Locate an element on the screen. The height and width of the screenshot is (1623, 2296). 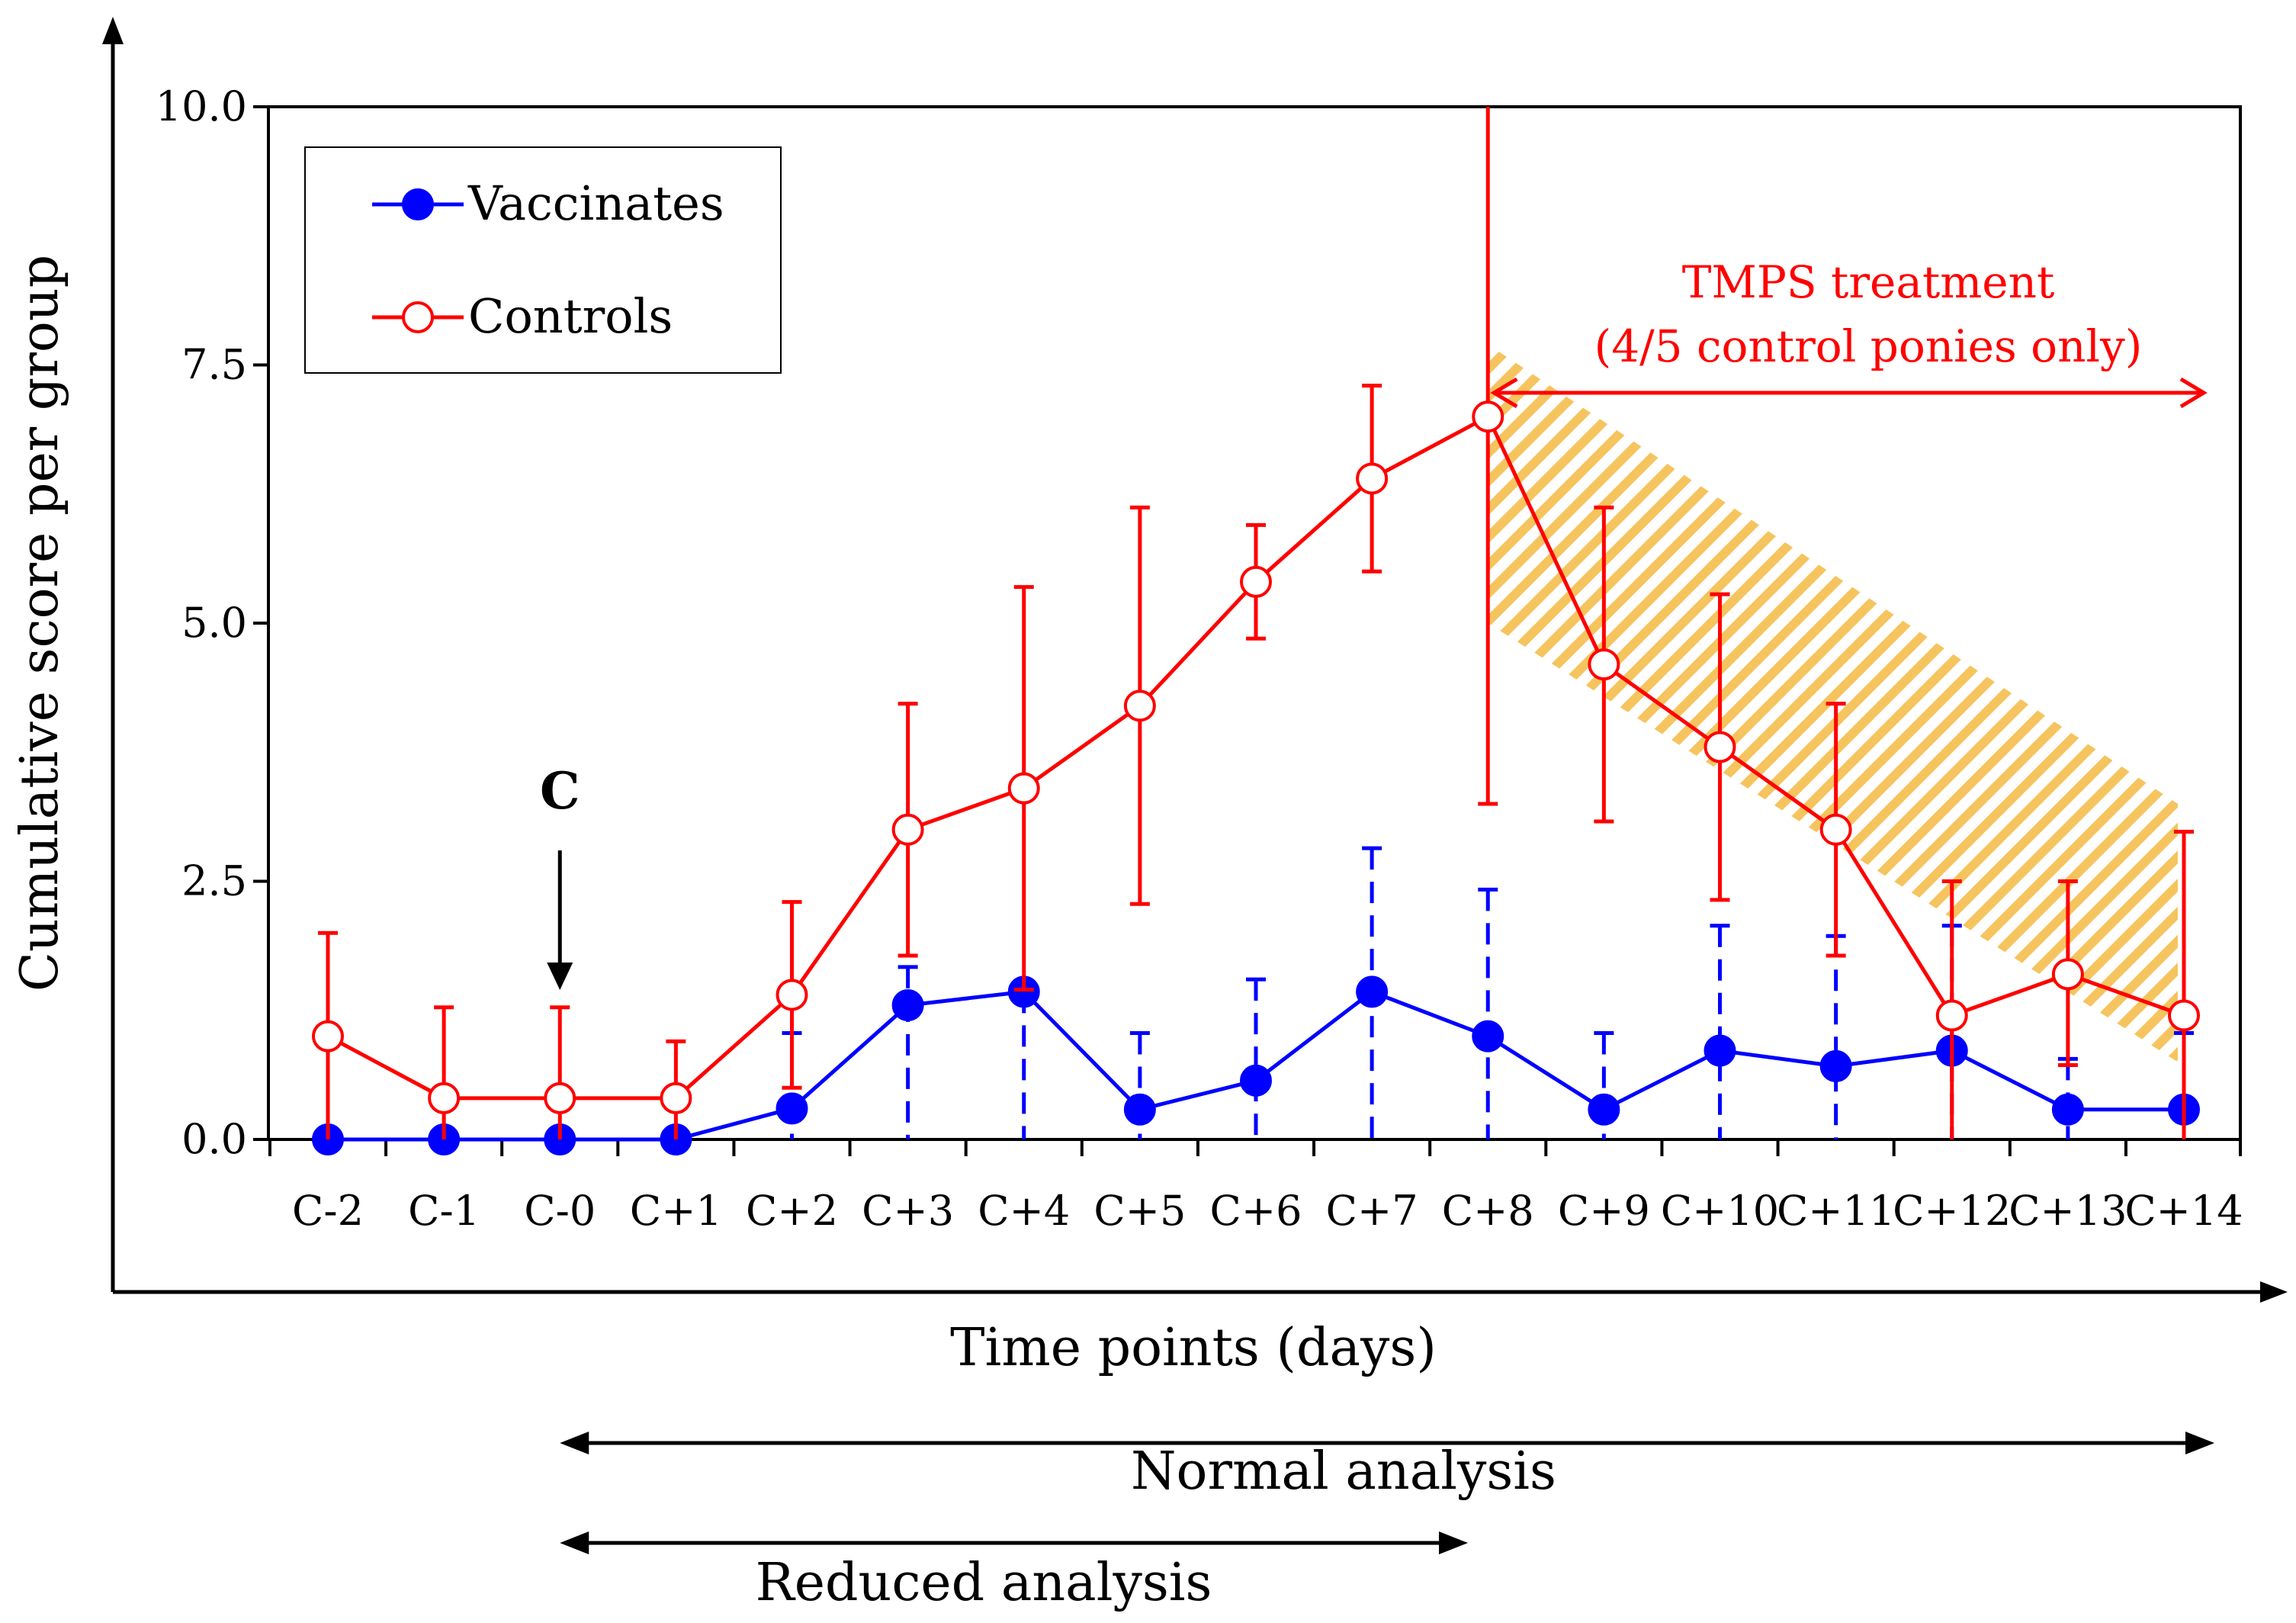
x-tick-label: C+12 is located at coordinates (1952, 1211).